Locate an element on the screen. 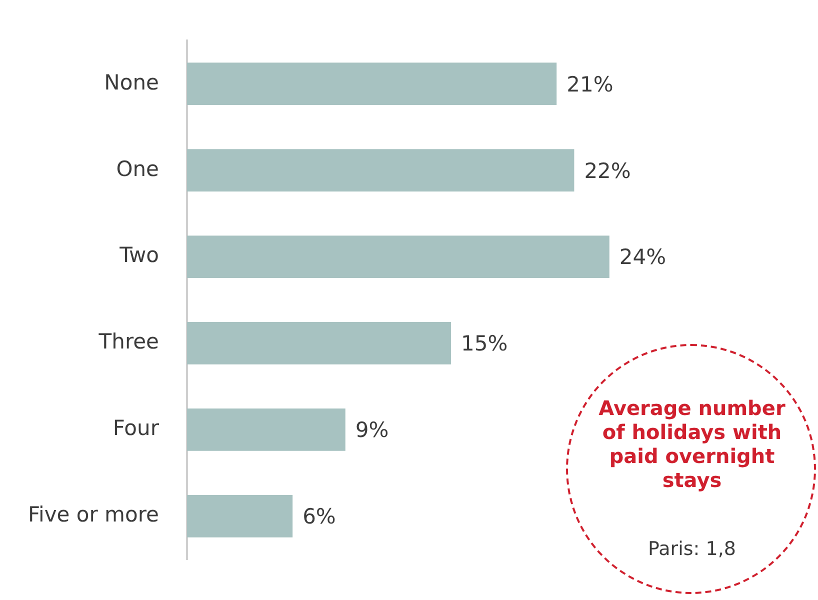 Image resolution: width=818 pixels, height=600 pixels. data-label: 15% is located at coordinates (484, 344).